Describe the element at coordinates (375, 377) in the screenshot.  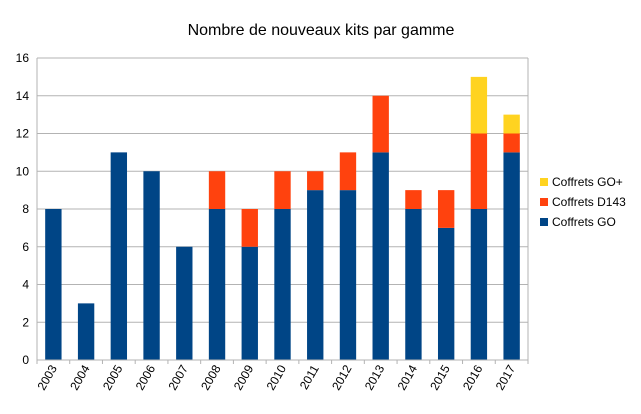
I see `x-tick-label: 2013` at that location.